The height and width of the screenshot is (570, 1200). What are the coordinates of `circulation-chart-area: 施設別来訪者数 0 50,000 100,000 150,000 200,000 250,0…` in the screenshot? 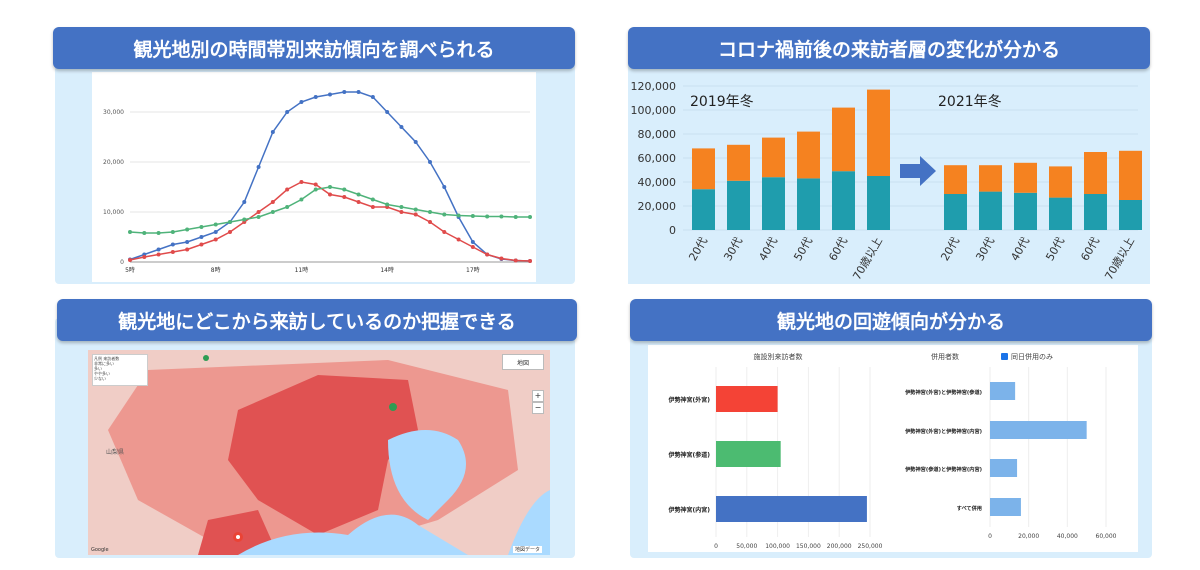 It's located at (893, 448).